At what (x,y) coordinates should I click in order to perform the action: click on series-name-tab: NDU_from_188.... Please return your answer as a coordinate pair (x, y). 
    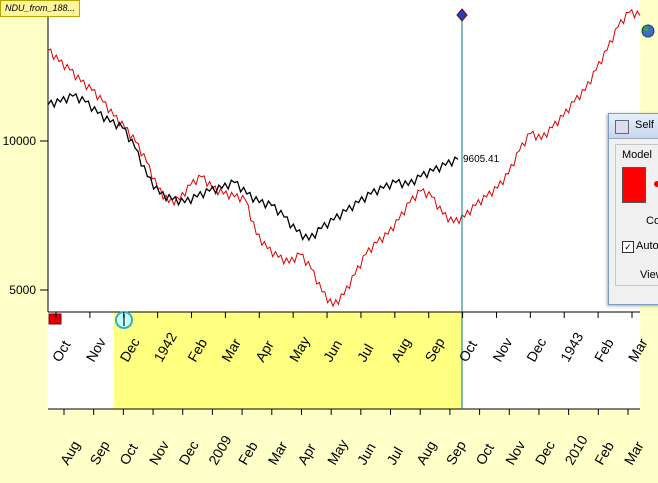
    Looking at the image, I should click on (40, 8).